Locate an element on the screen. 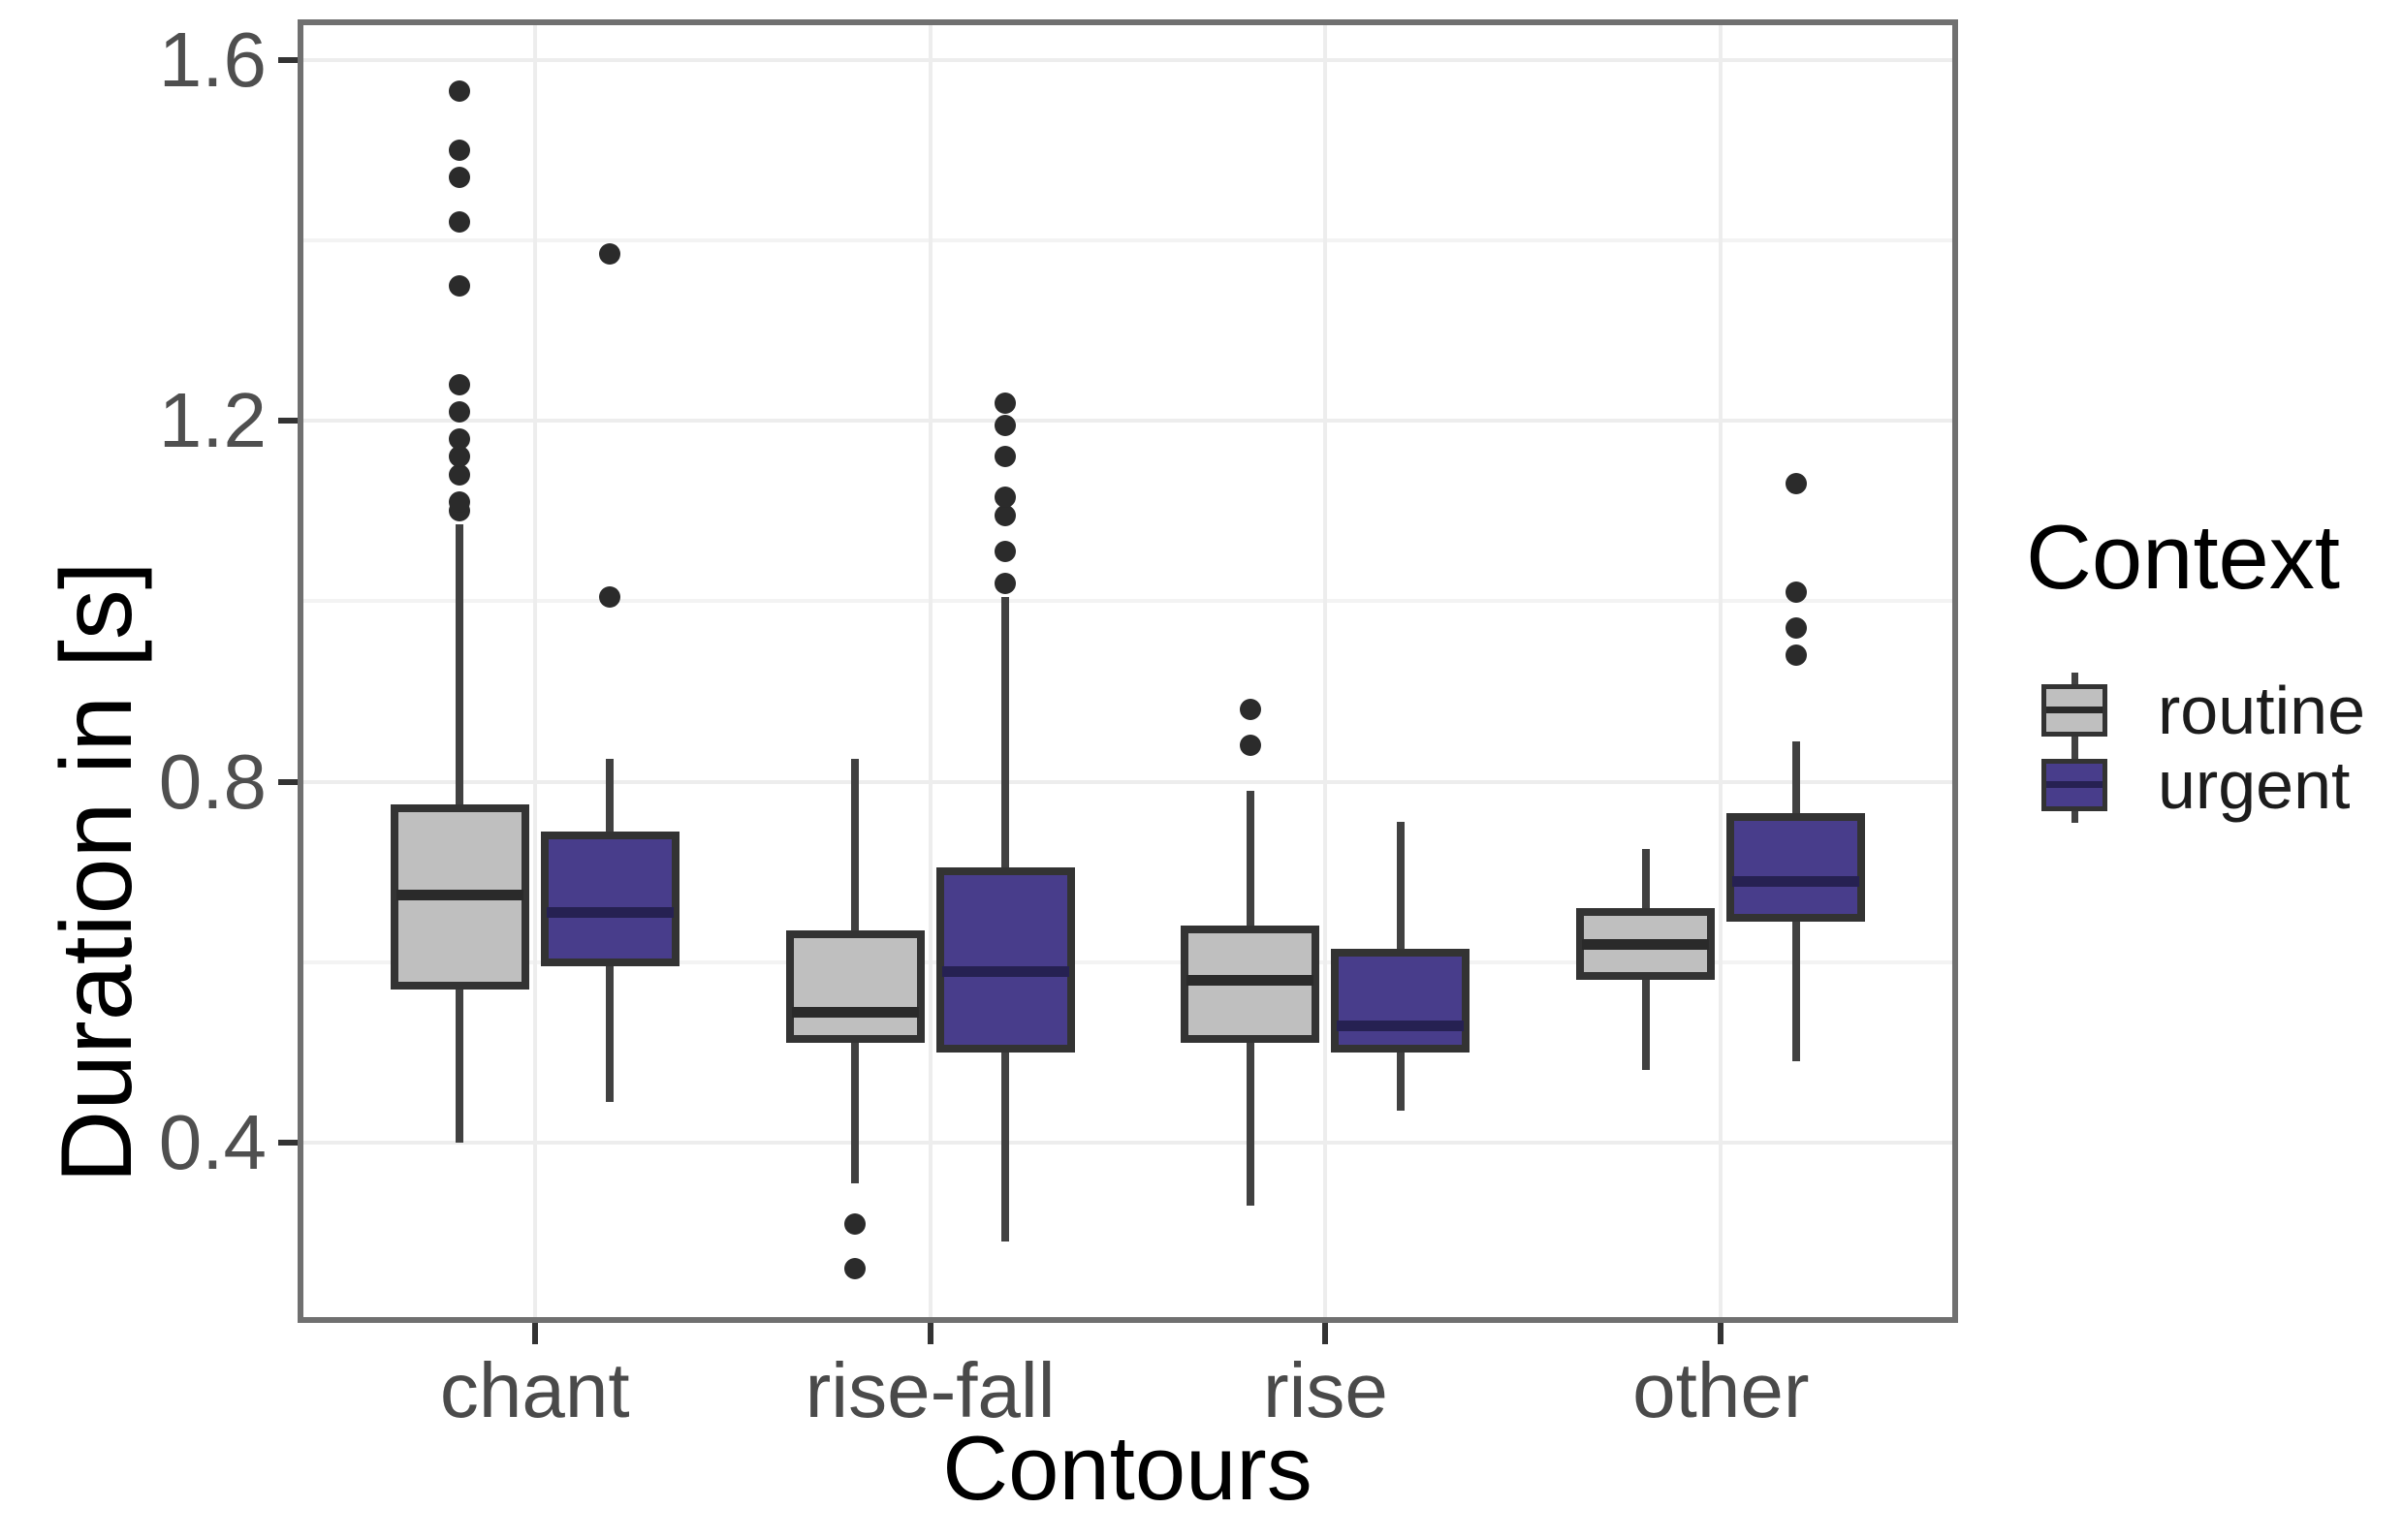 Image resolution: width=2403 pixels, height=1540 pixels. median-routine-rise-fall is located at coordinates (855, 1012).